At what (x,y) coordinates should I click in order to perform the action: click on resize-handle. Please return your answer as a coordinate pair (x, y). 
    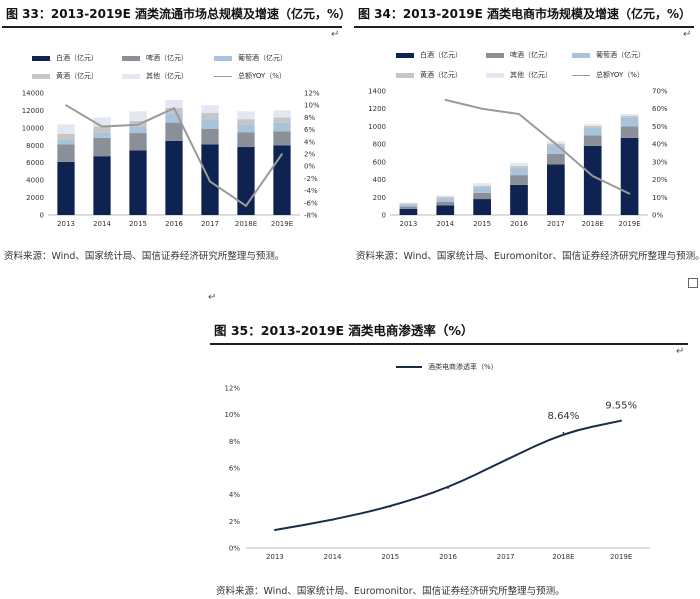
    Looking at the image, I should click on (693, 283).